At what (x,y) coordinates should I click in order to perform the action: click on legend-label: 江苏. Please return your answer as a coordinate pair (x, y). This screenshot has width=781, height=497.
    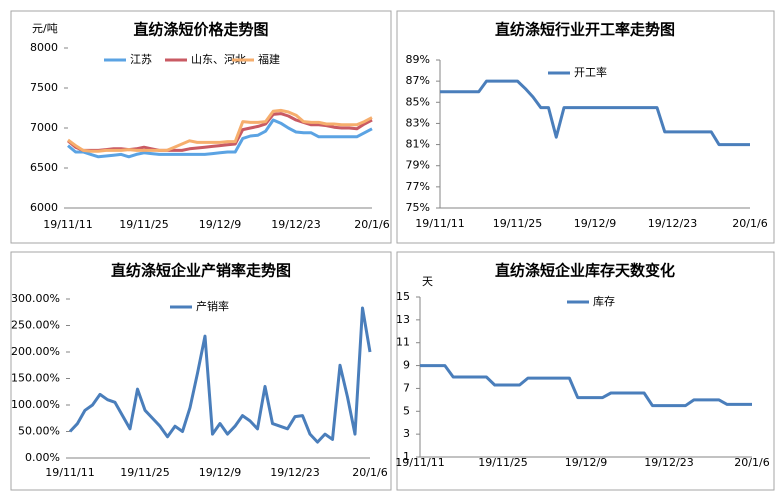
    Looking at the image, I should click on (141, 59).